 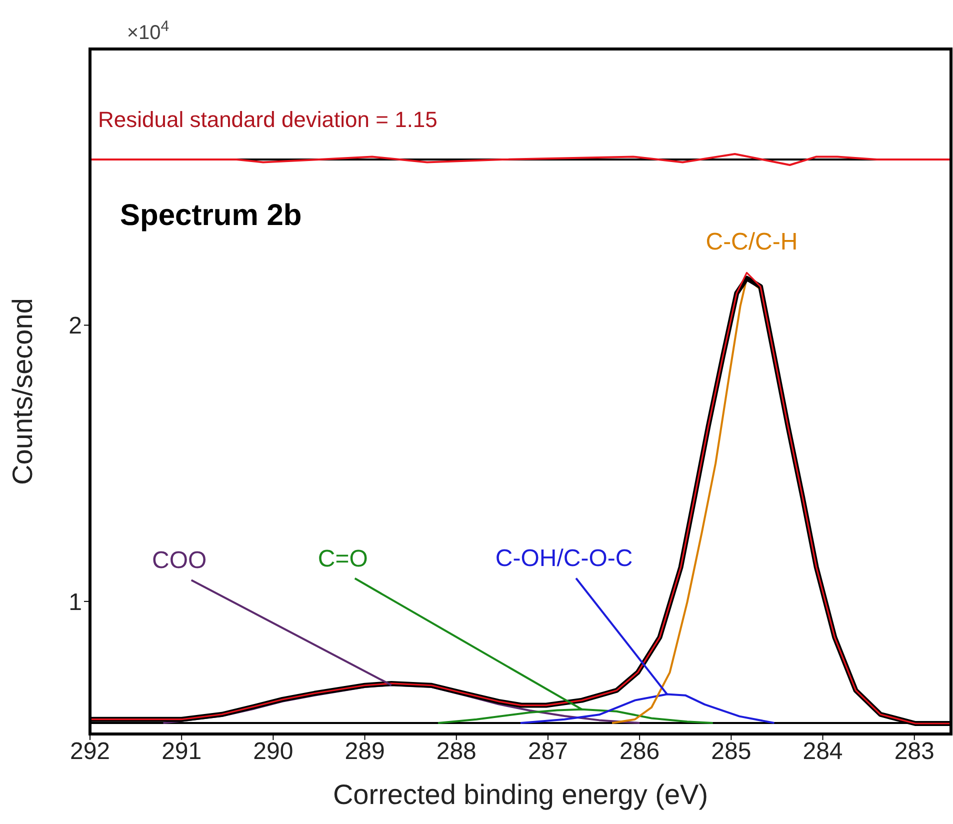 What do you see at coordinates (822, 752) in the screenshot?
I see `x-tick-label: 284` at bounding box center [822, 752].